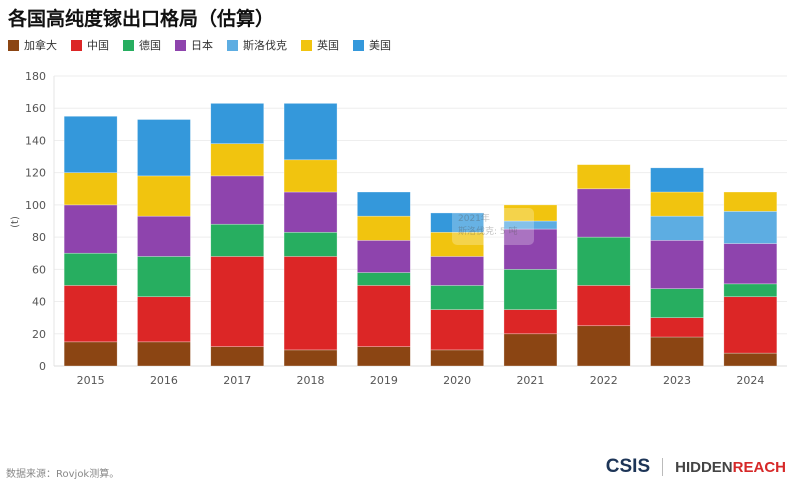  Describe the element at coordinates (35, 173) in the screenshot. I see `y-tick-label: 120` at that location.